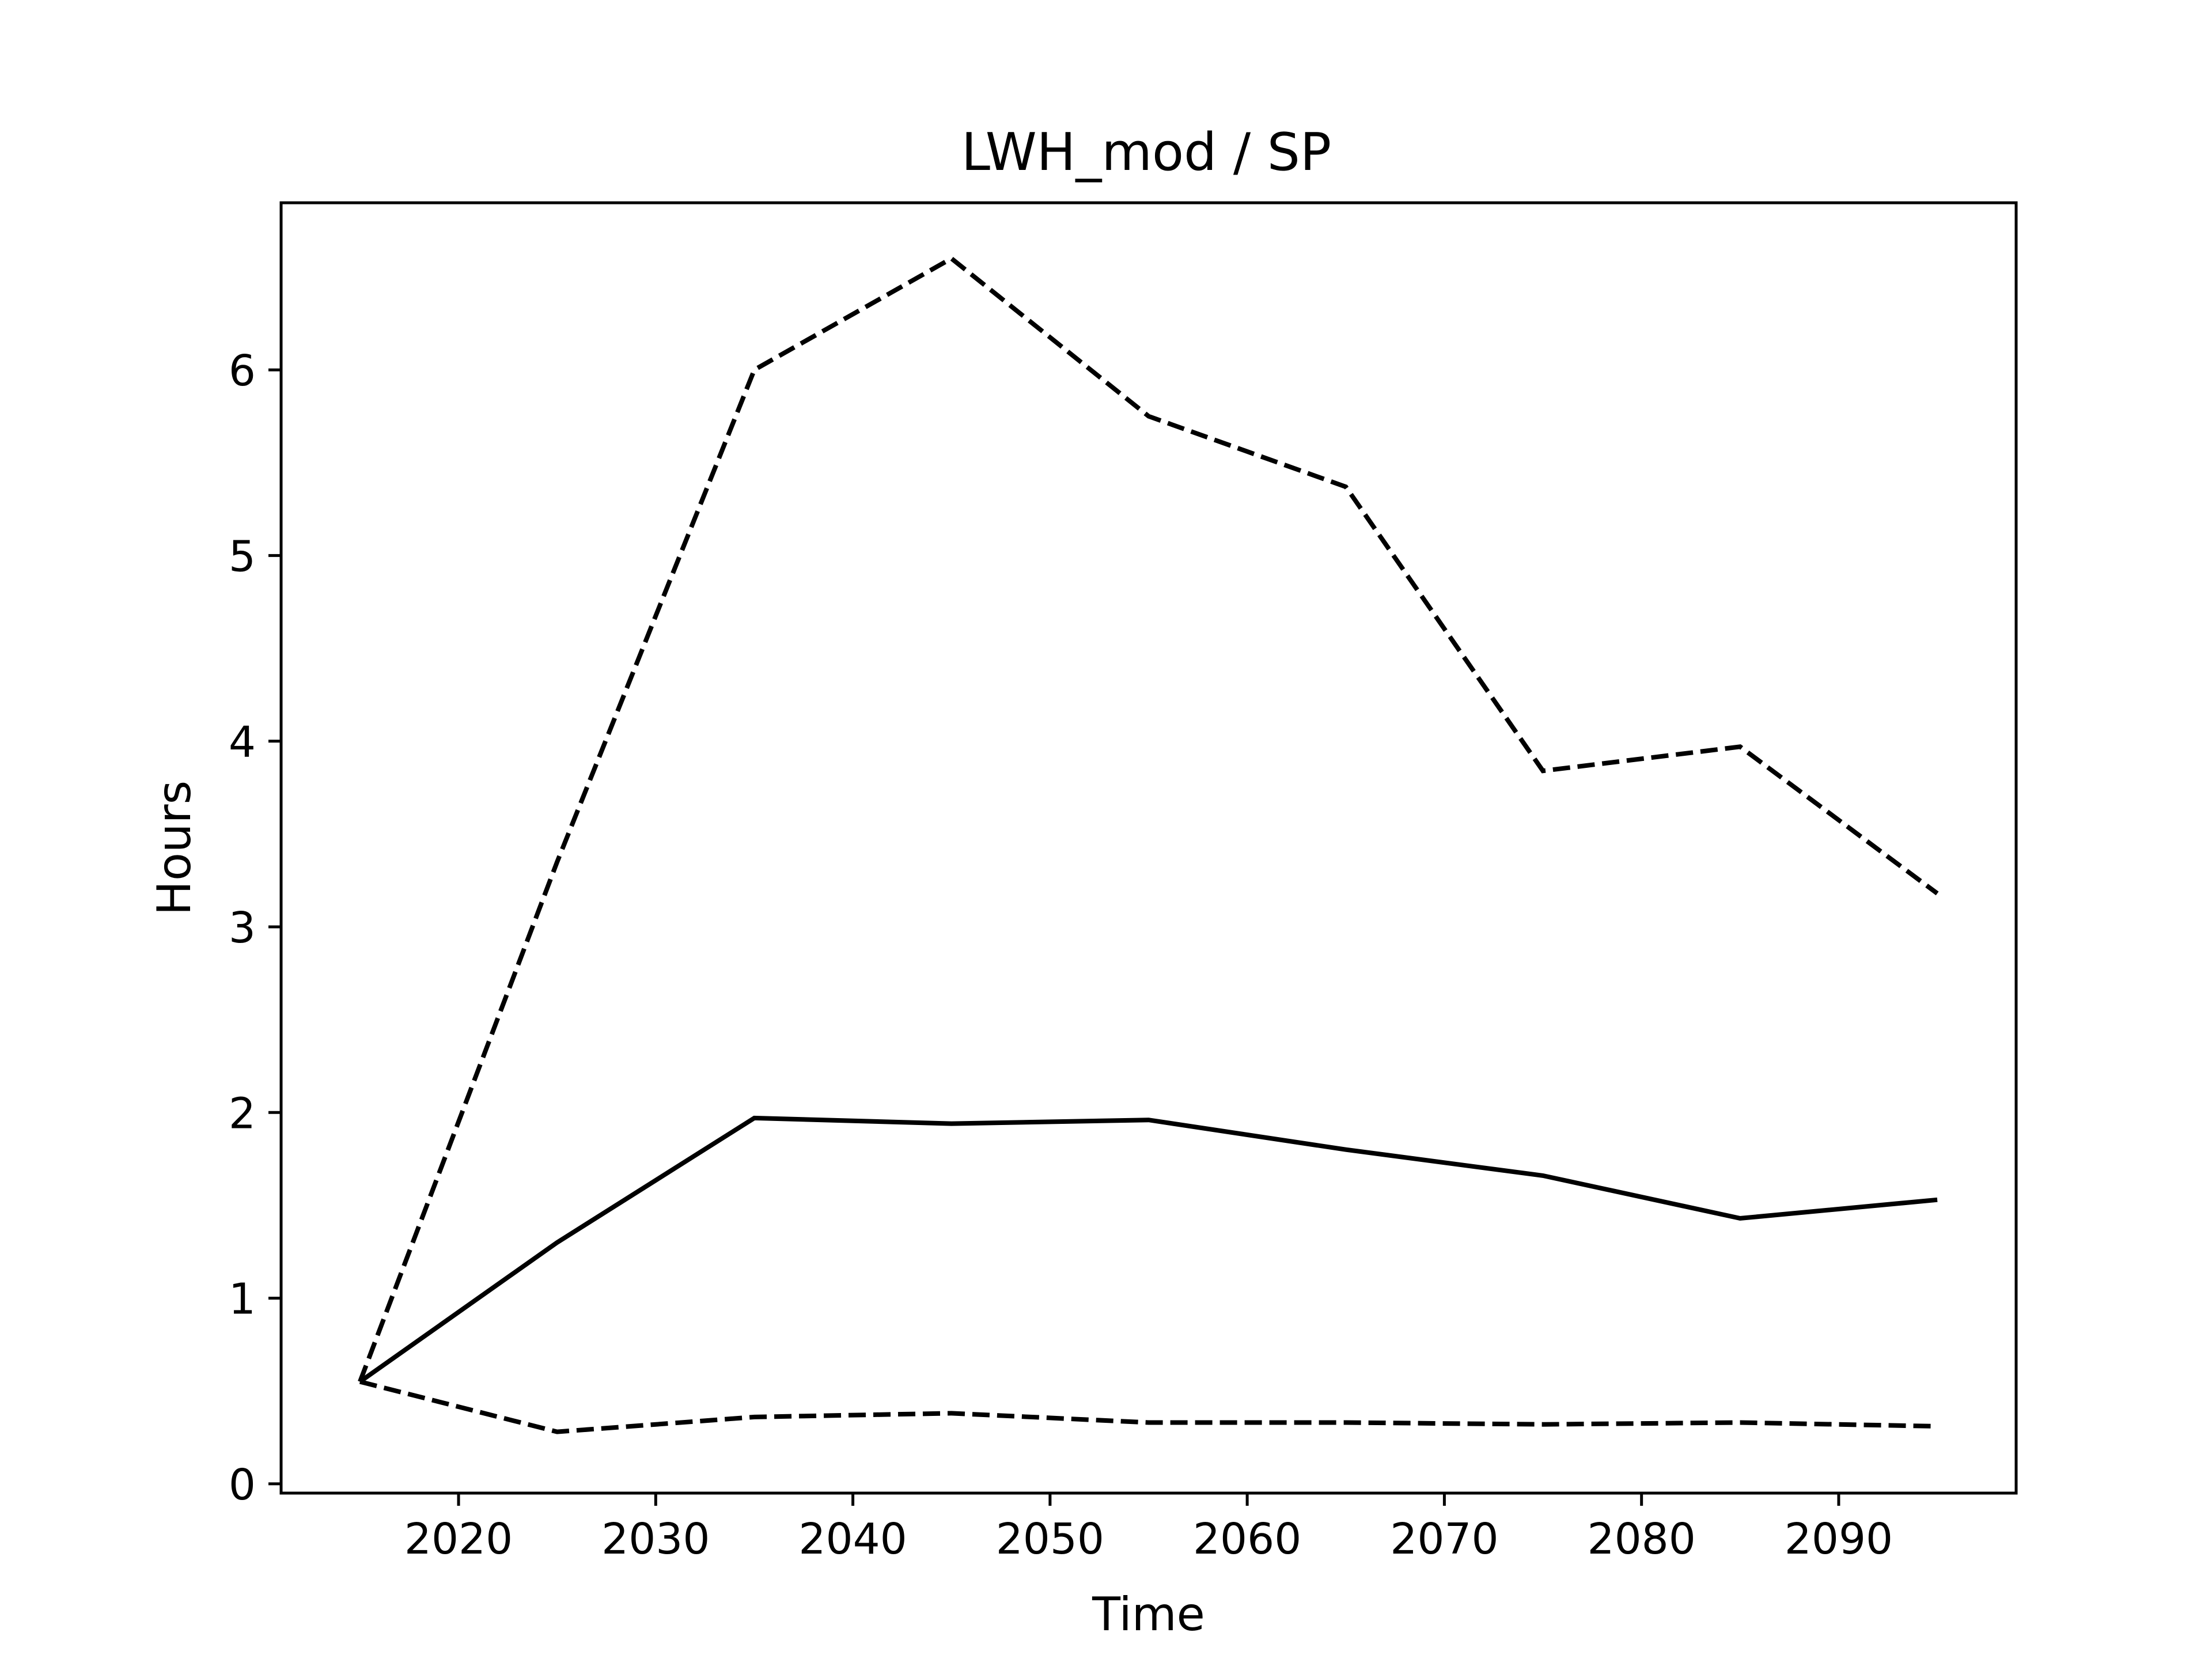 This screenshot has height=1659, width=2212. I want to click on x-tick-label-2080: 2080, so click(1642, 1539).